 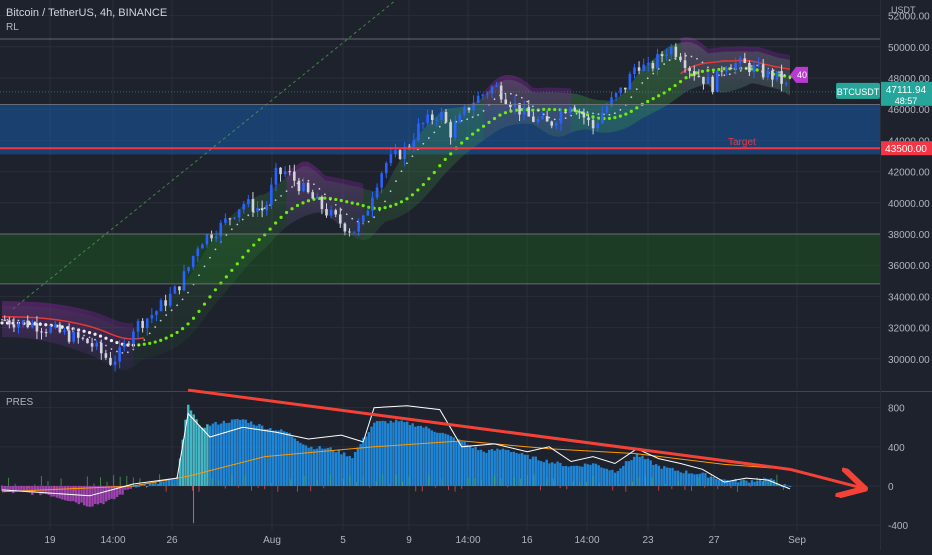 I want to click on indicator-tick-label: 800, so click(x=896, y=409).